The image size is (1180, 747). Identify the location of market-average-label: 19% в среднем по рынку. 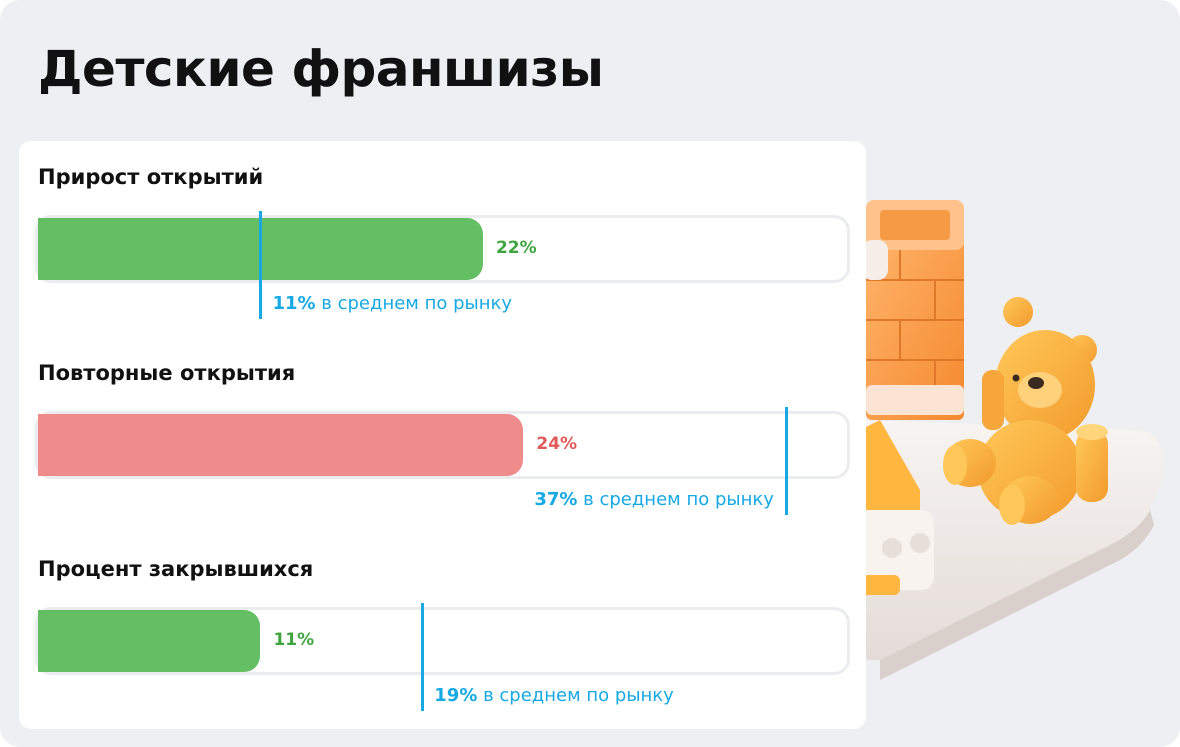
(554, 695).